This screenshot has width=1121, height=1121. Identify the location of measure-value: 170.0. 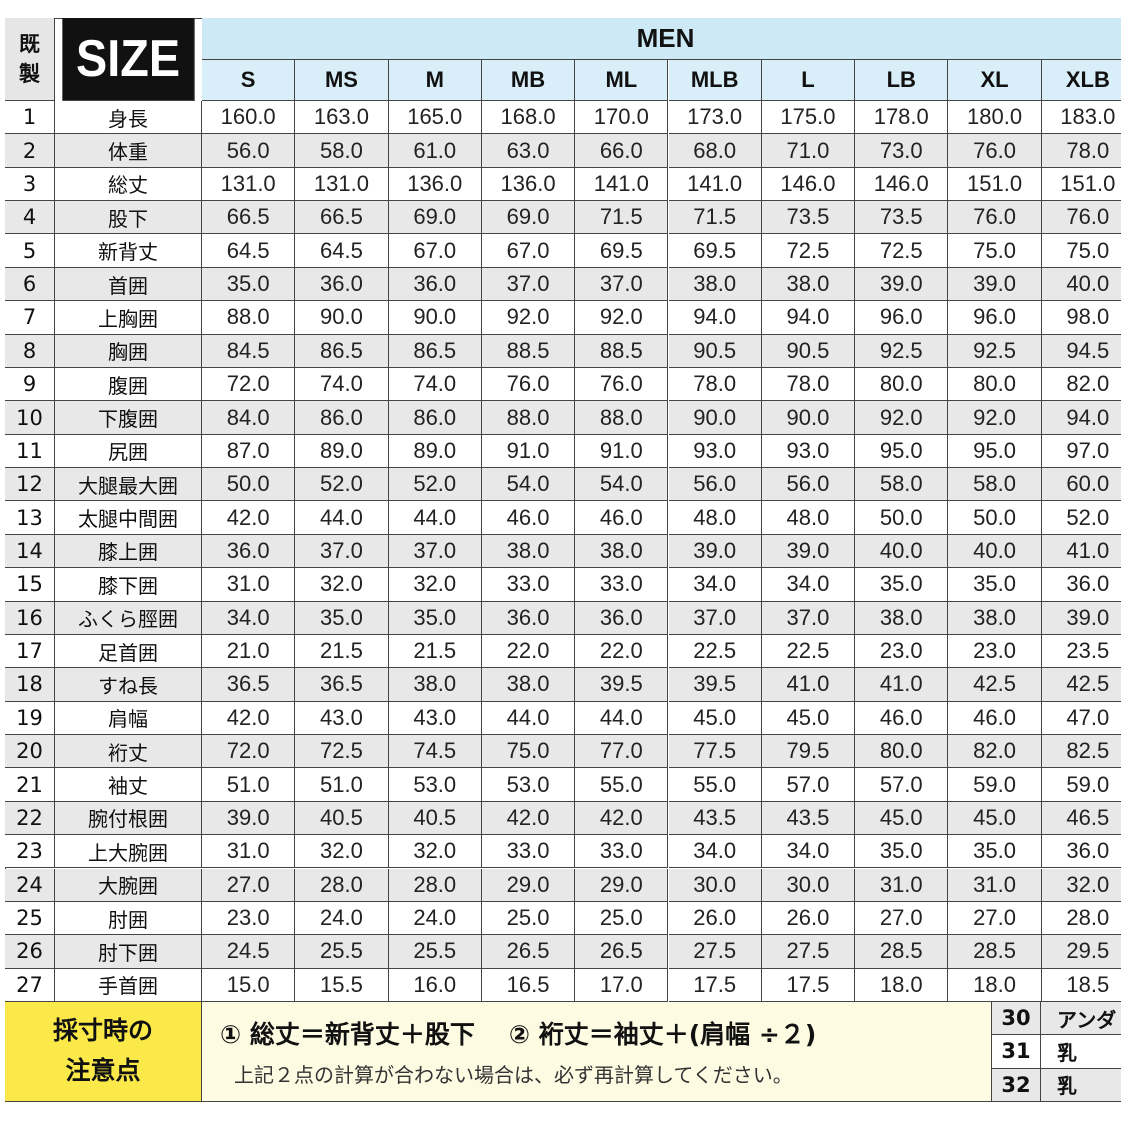
(622, 118).